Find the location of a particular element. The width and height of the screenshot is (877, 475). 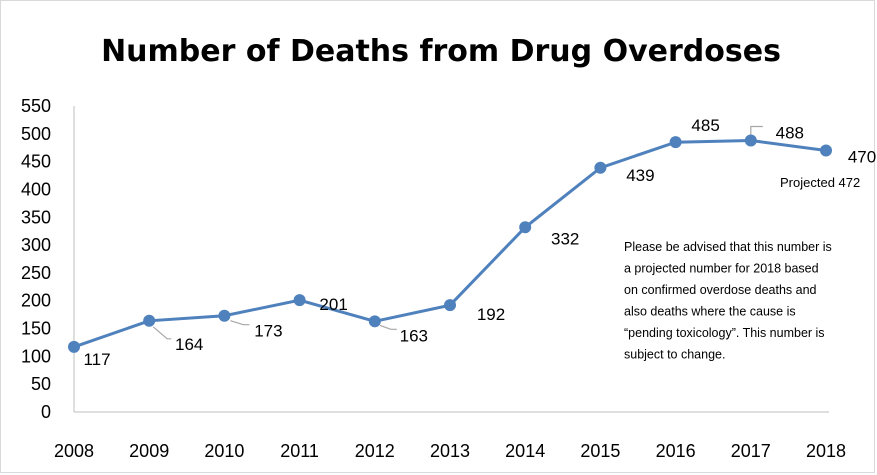

chart-title: Number of Deaths from Drug Overdoses is located at coordinates (441, 51).